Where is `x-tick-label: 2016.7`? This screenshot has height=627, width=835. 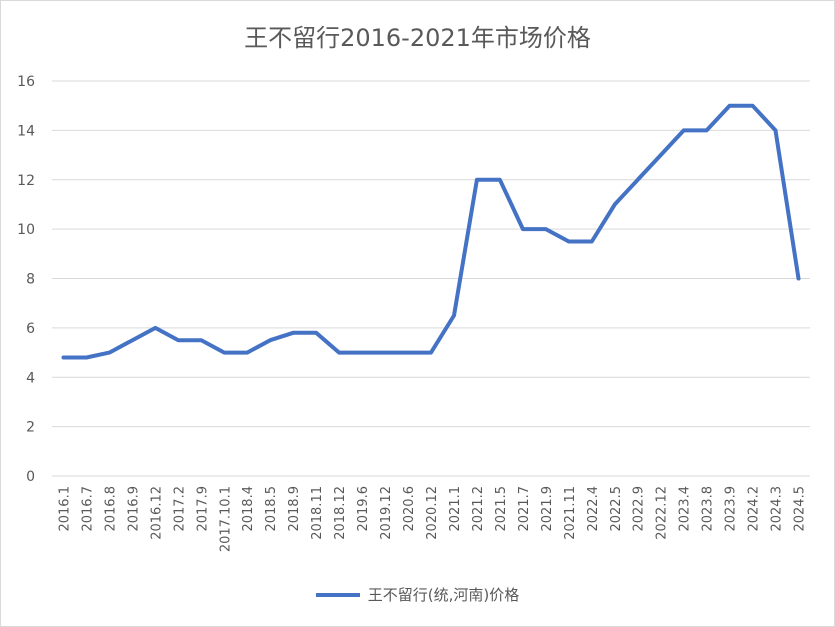 x-tick-label: 2016.7 is located at coordinates (87, 509).